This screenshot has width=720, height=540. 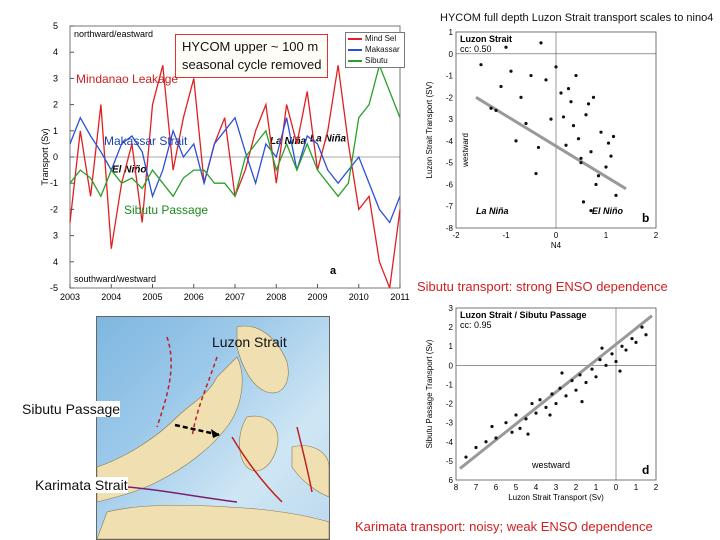 I want to click on ytick-label-d: 1, so click(x=451, y=346).